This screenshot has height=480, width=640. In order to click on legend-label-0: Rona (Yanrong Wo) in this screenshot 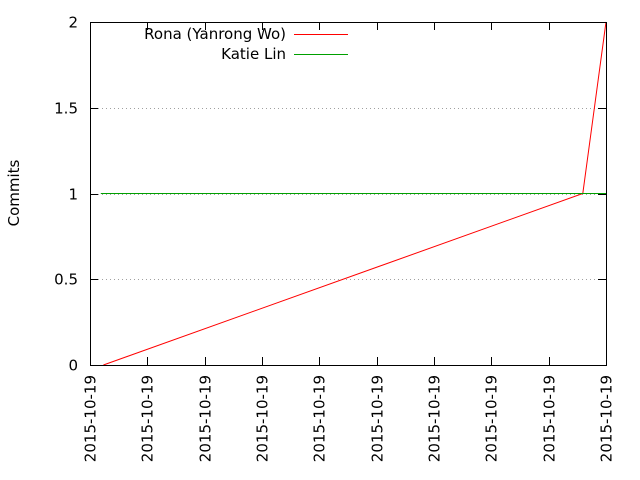, I will do `click(215, 34)`.